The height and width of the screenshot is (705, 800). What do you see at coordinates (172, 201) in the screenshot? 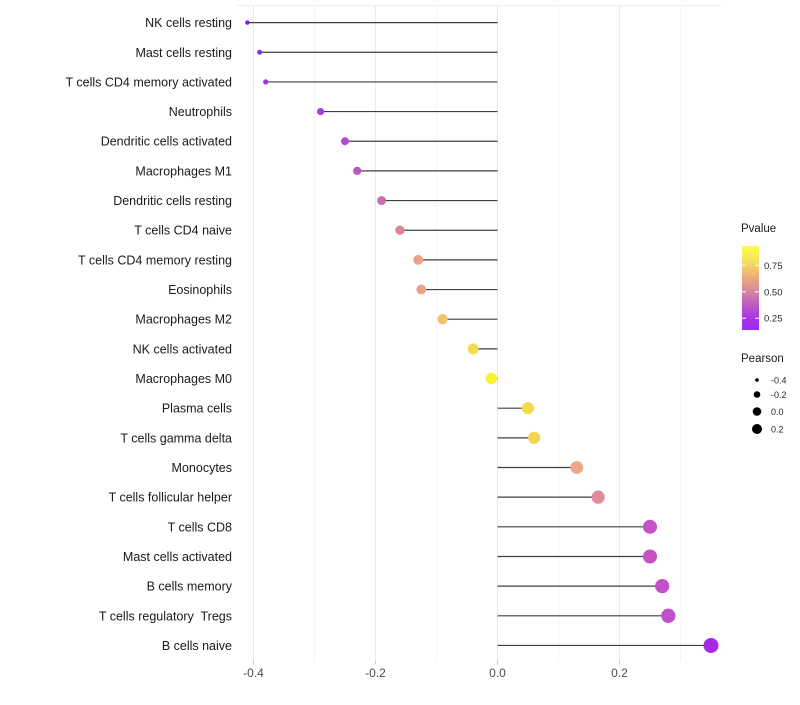
I see `y-axis-label: Dendritic cells resting` at bounding box center [172, 201].